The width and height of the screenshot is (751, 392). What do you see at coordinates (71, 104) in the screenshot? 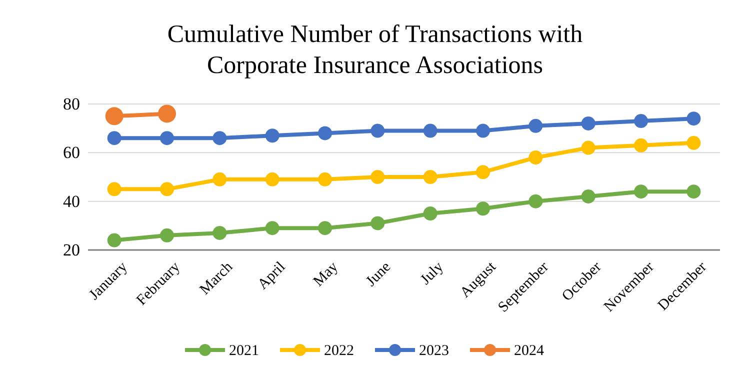
I see `y-tick-label: 80` at bounding box center [71, 104].